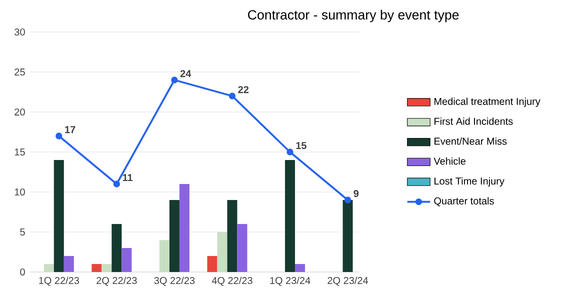 Image resolution: width=583 pixels, height=304 pixels. I want to click on x-tick-label: 3Q 22/23, so click(174, 281).